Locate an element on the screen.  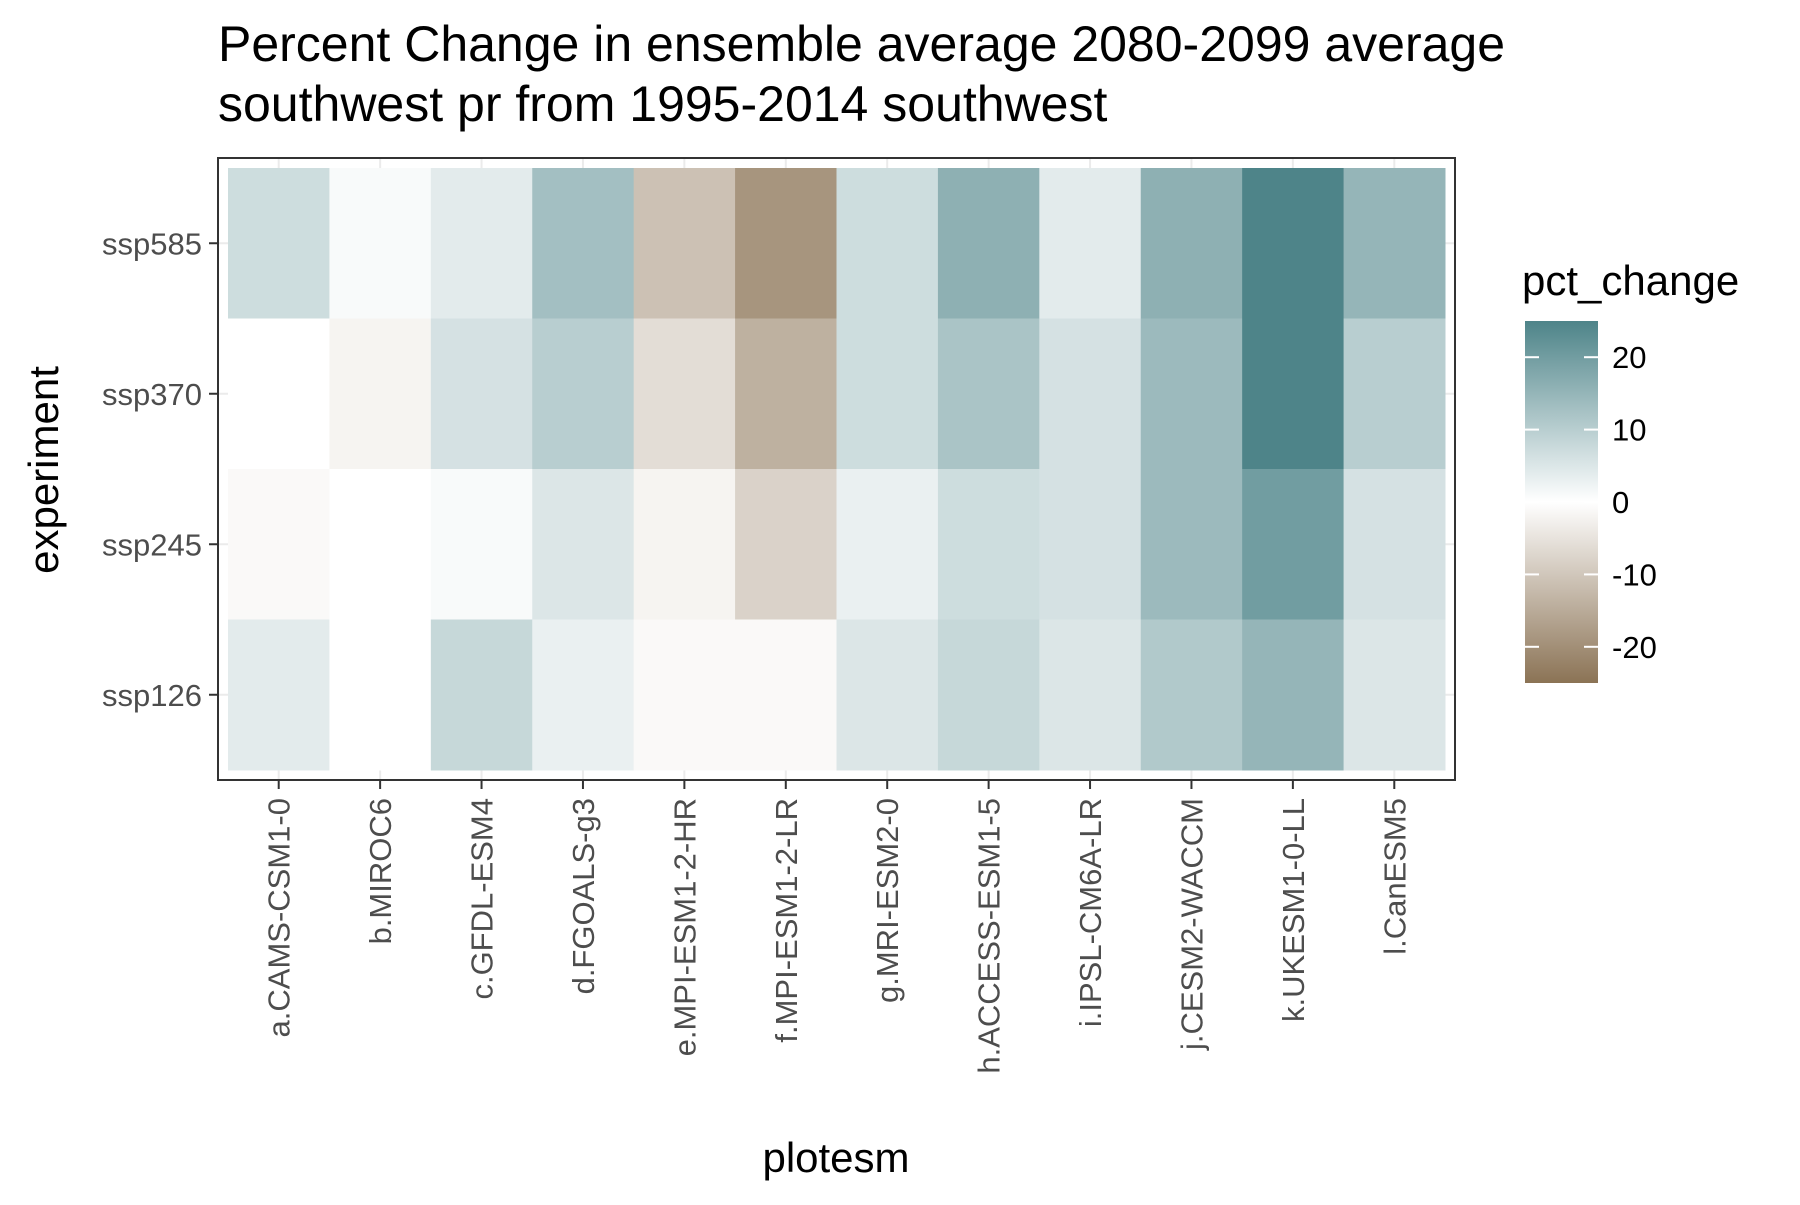
heatmap-cell-ssp585-a.CAMS-CSM1-0 is located at coordinates (279, 243).